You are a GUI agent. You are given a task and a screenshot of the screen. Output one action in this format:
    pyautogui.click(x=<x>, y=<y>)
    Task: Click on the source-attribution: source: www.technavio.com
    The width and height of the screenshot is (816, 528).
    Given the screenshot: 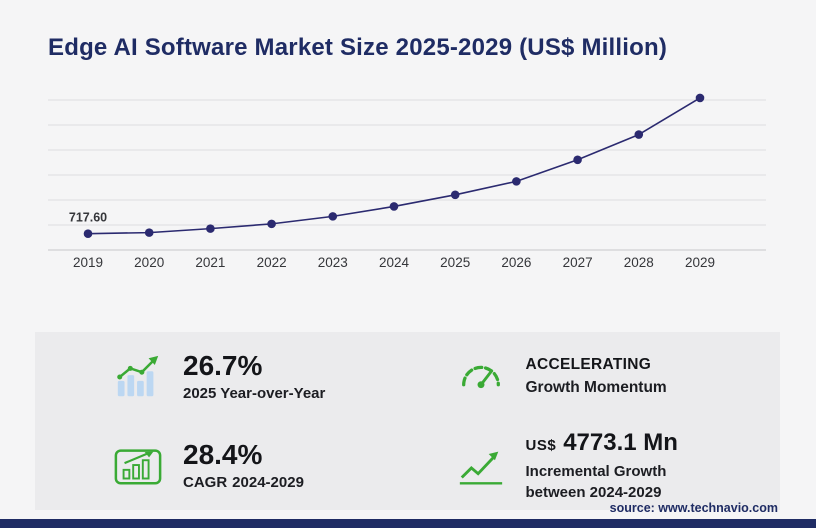 What is the action you would take?
    pyautogui.click(x=693, y=508)
    